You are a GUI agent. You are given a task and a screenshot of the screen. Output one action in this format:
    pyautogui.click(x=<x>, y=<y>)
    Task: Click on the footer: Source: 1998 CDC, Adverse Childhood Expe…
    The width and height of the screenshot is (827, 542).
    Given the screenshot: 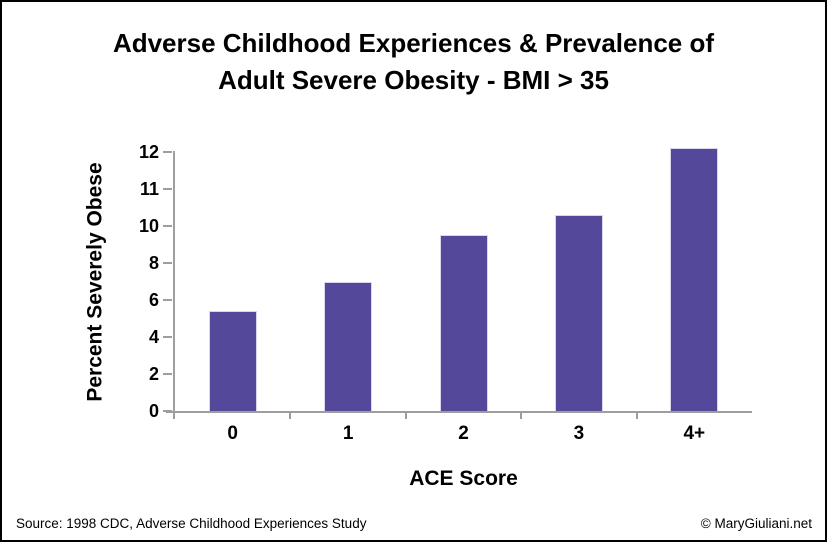 What is the action you would take?
    pyautogui.click(x=414, y=523)
    